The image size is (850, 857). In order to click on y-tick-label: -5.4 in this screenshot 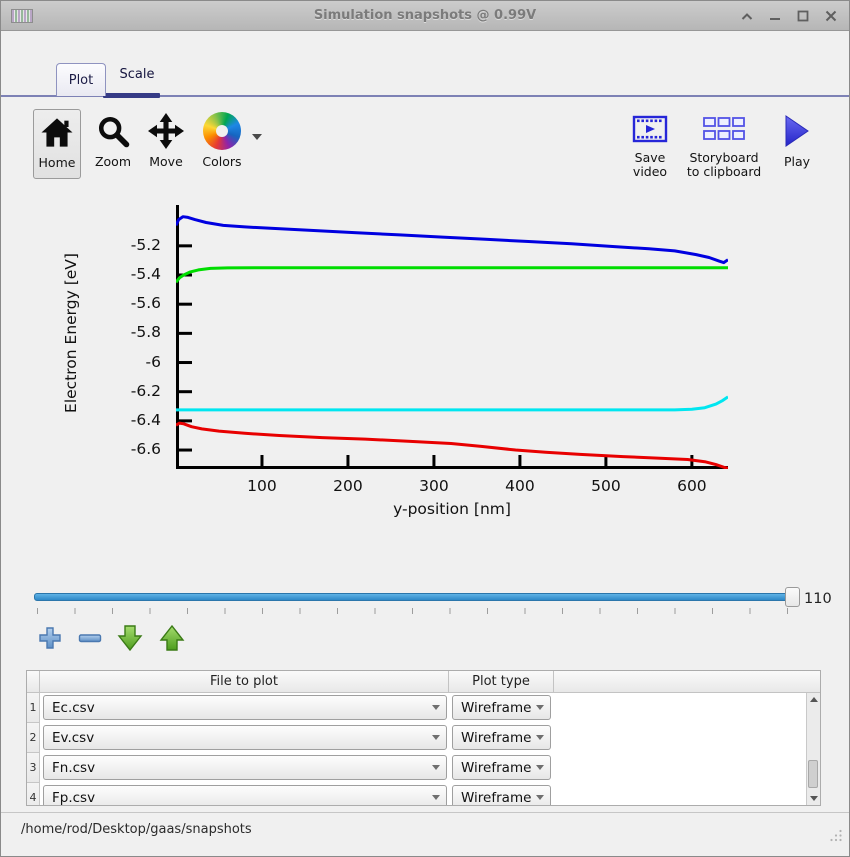, I will do `click(145, 274)`.